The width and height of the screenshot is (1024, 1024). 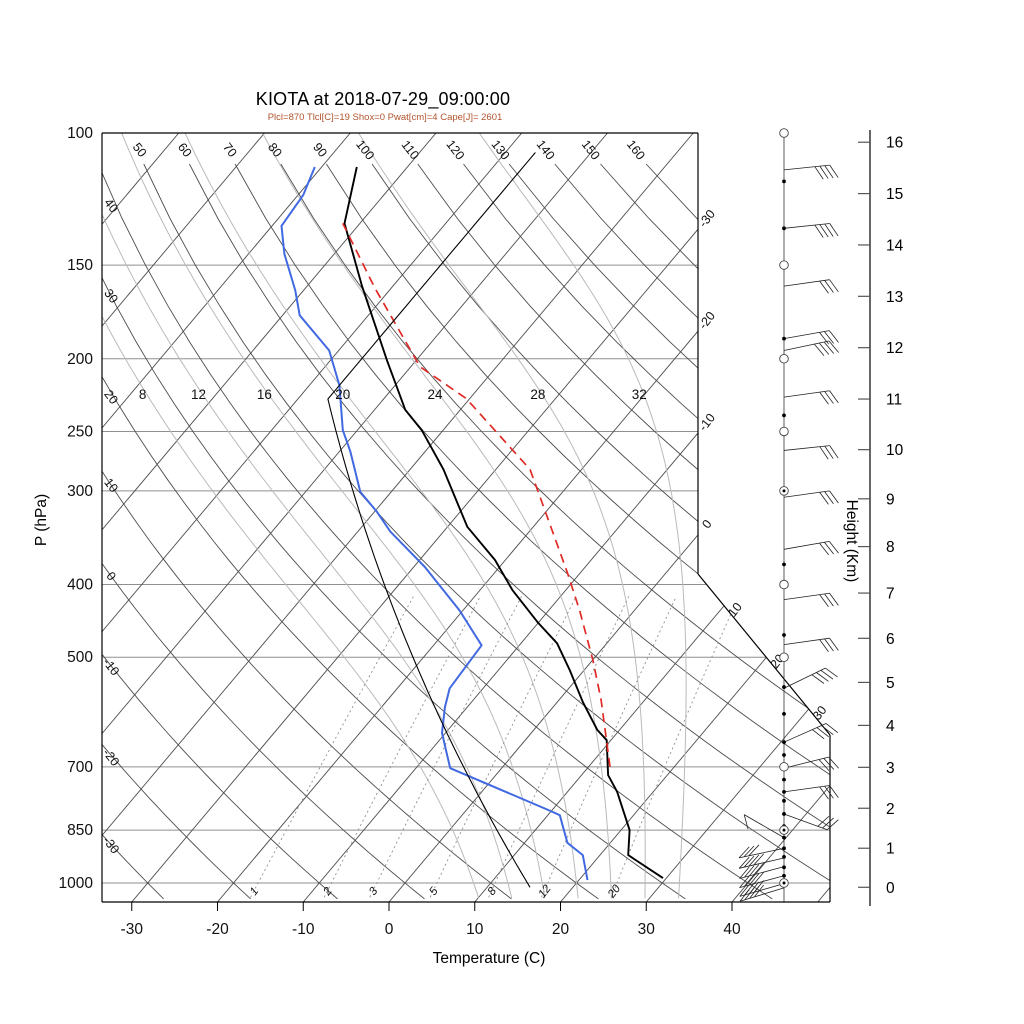 What do you see at coordinates (111, 486) in the screenshot?
I see `dry-adiabat-label: 10` at bounding box center [111, 486].